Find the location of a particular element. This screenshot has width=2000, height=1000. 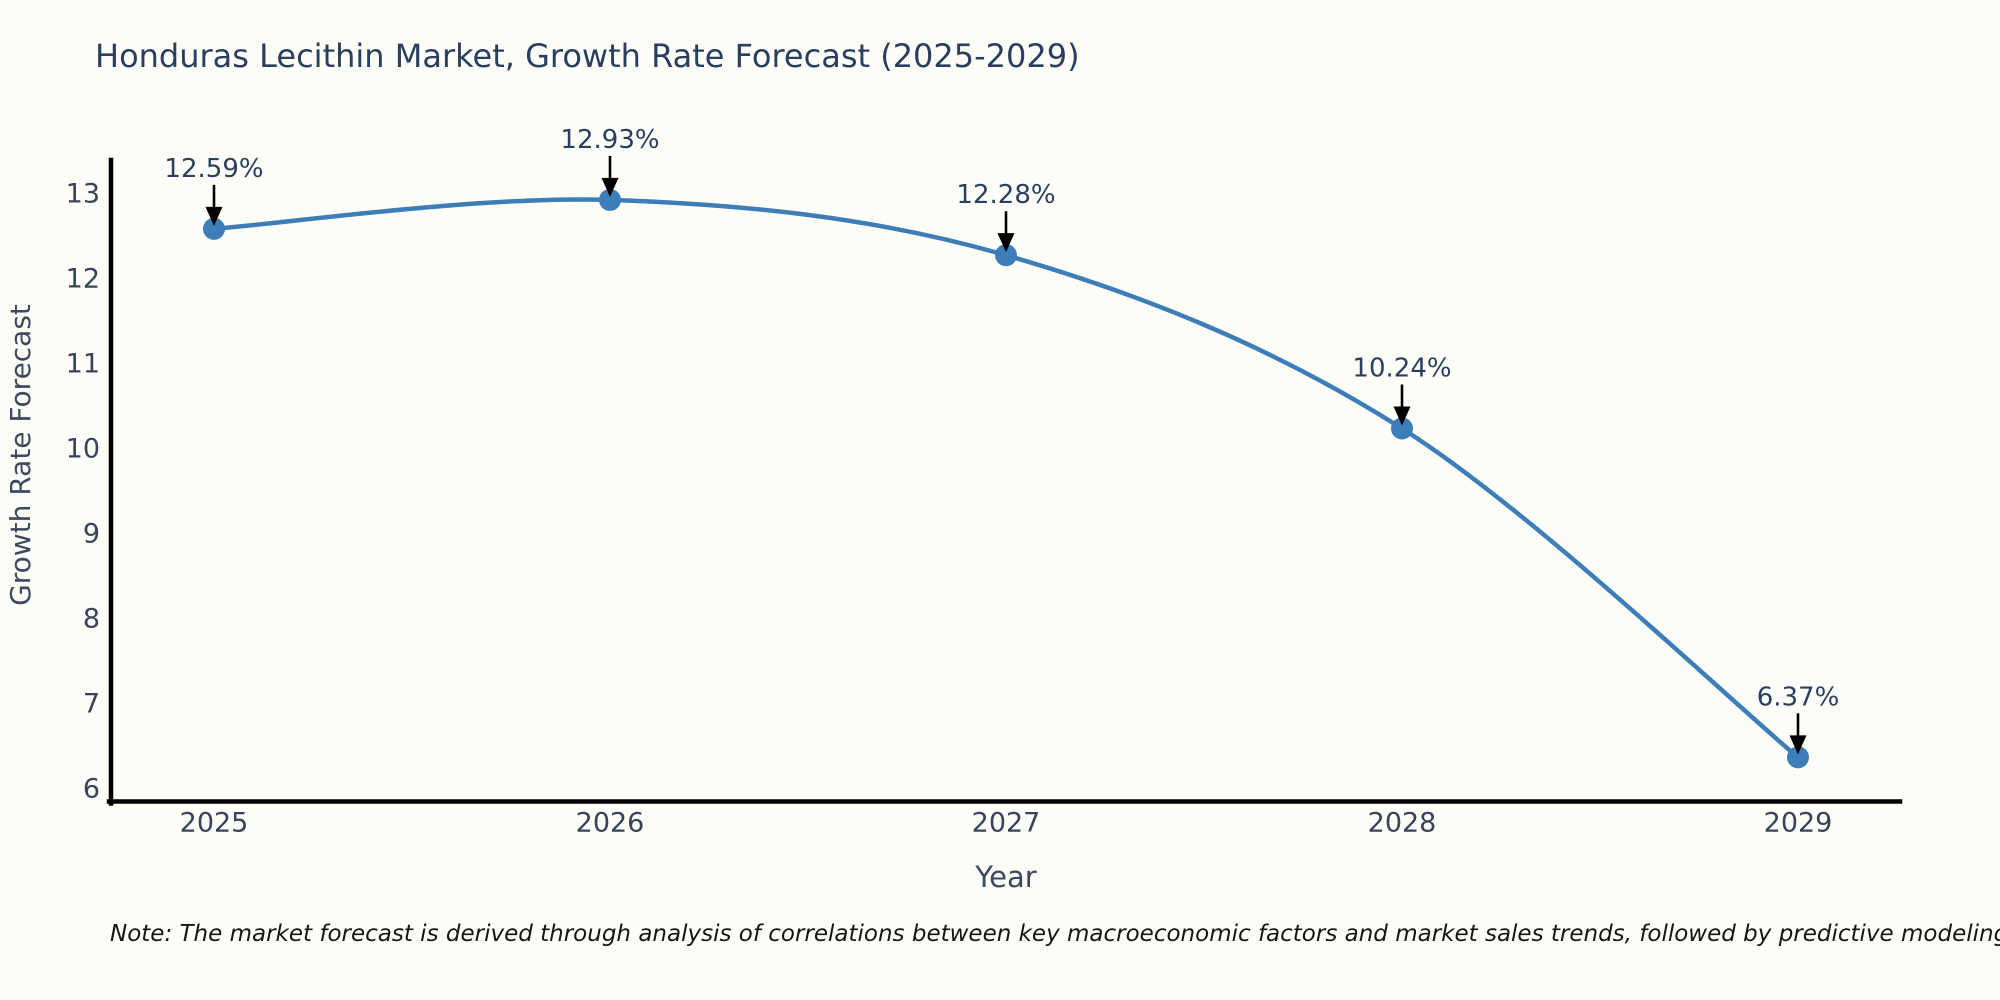

y-tick-label: 8 is located at coordinates (91, 618).